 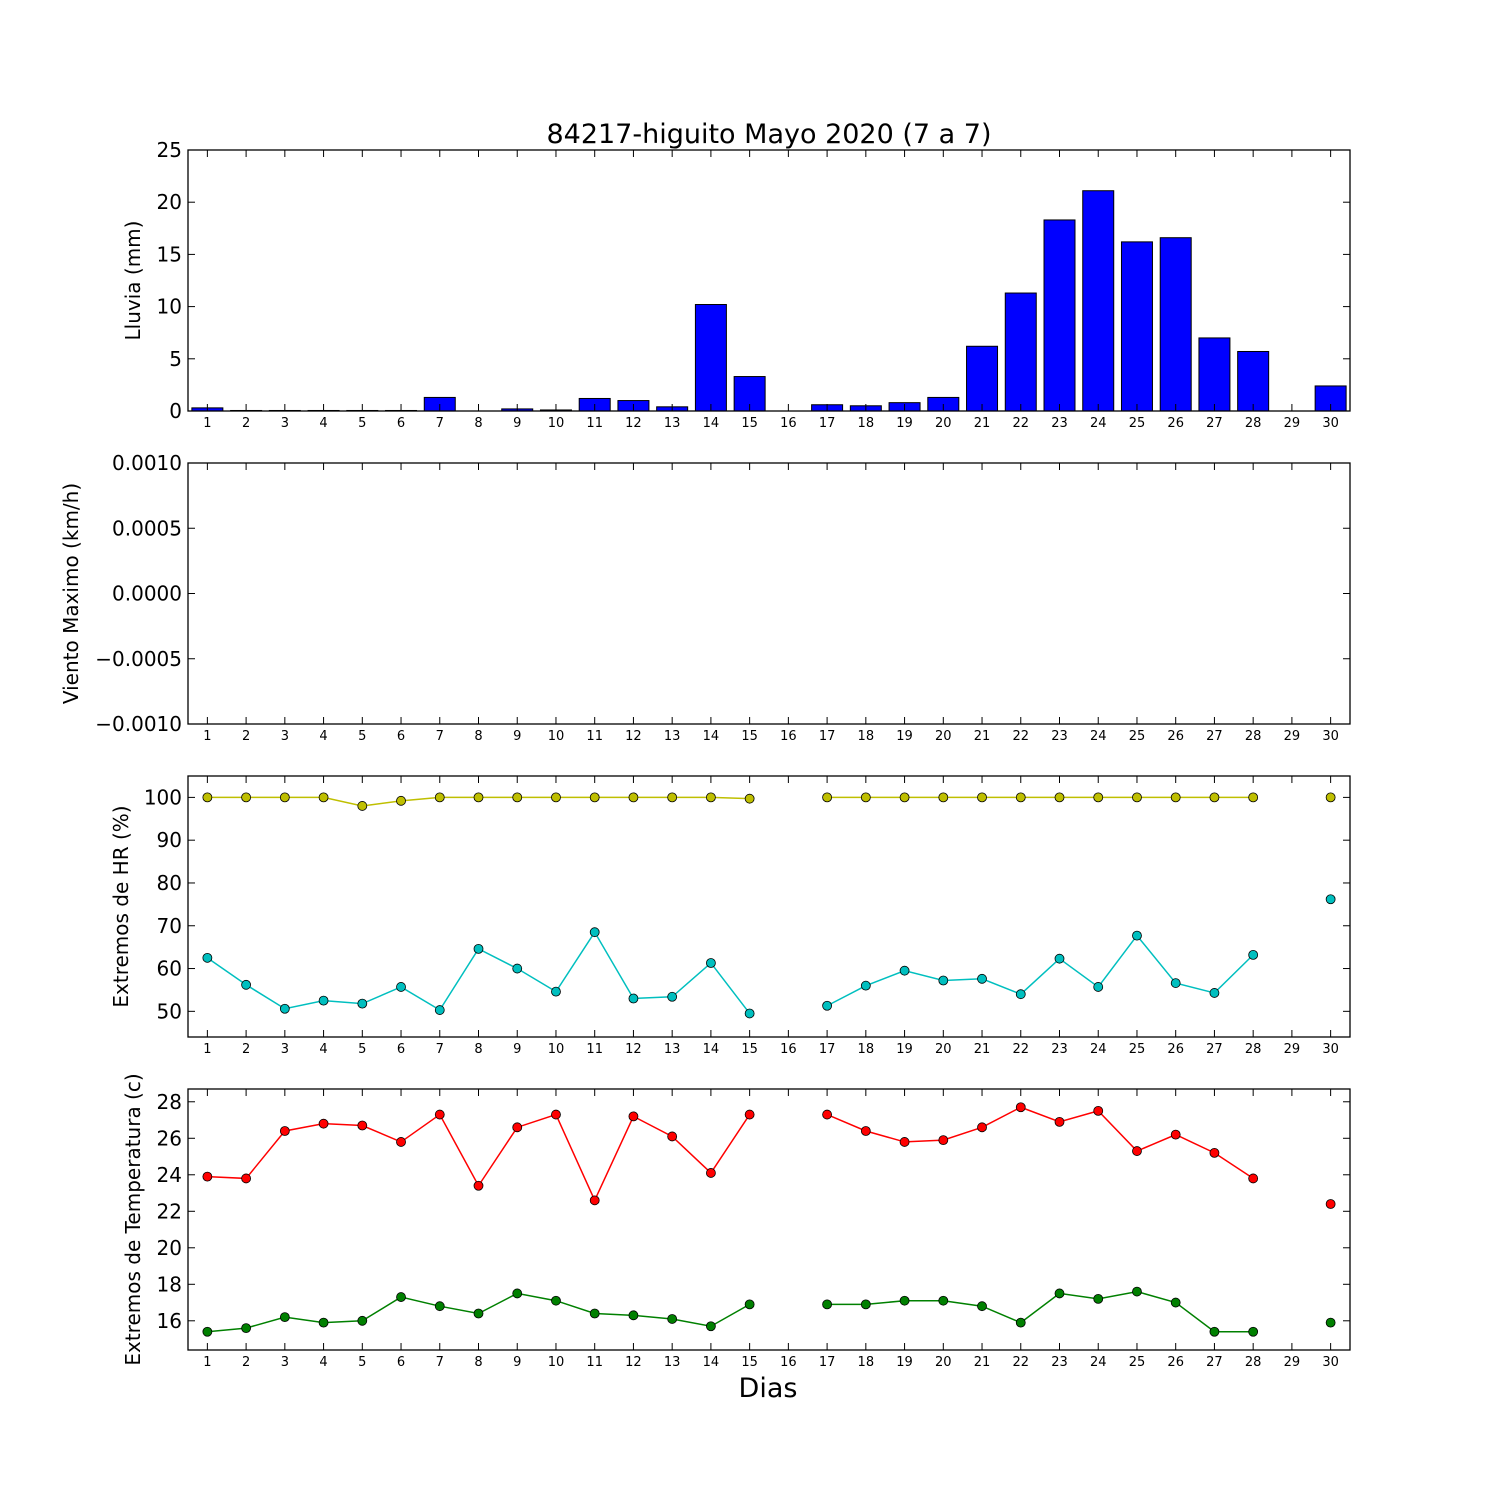 What do you see at coordinates (246, 1362) in the screenshot?
I see `xtick-label: 2` at bounding box center [246, 1362].